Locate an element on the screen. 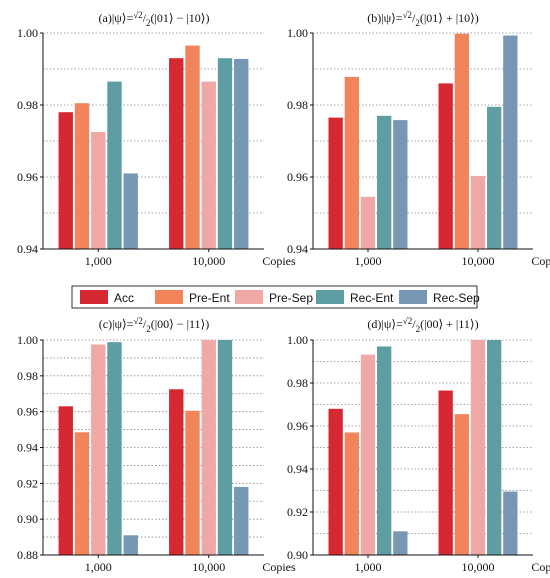 This screenshot has width=550, height=578. legend-label-rec-sep: Rec-Sep is located at coordinates (456, 298).